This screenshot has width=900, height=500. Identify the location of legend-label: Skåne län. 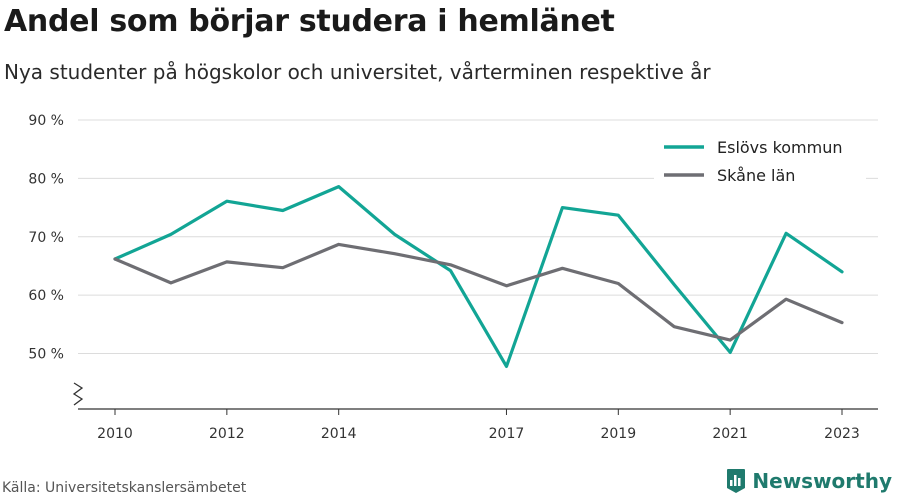
(756, 175).